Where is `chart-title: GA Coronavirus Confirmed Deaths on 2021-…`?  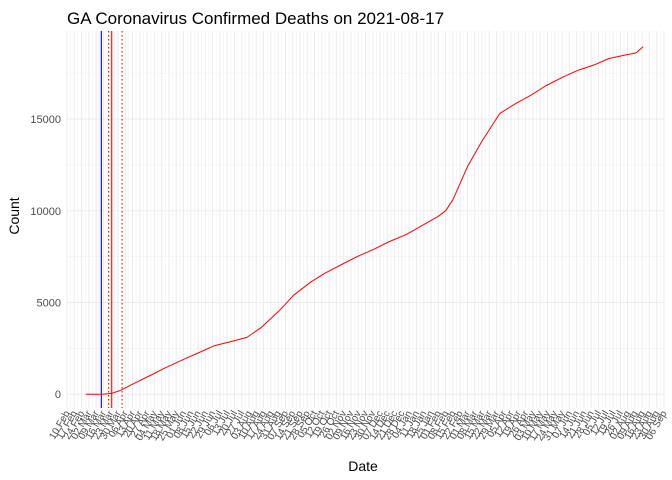 chart-title: GA Coronavirus Confirmed Deaths on 2021-… is located at coordinates (255, 18).